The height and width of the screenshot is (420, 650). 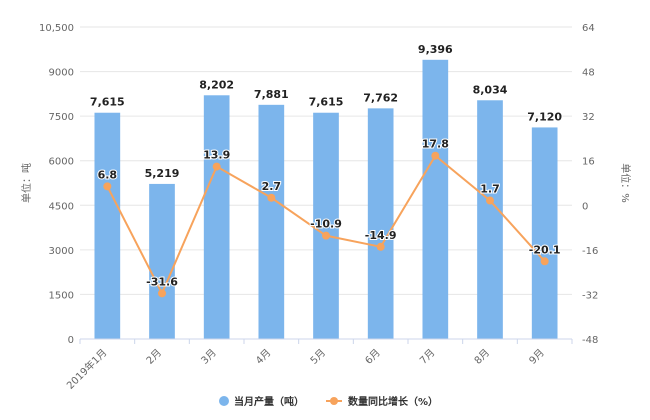 What do you see at coordinates (56, 28) in the screenshot?
I see `y-tick-label: 10,500` at bounding box center [56, 28].